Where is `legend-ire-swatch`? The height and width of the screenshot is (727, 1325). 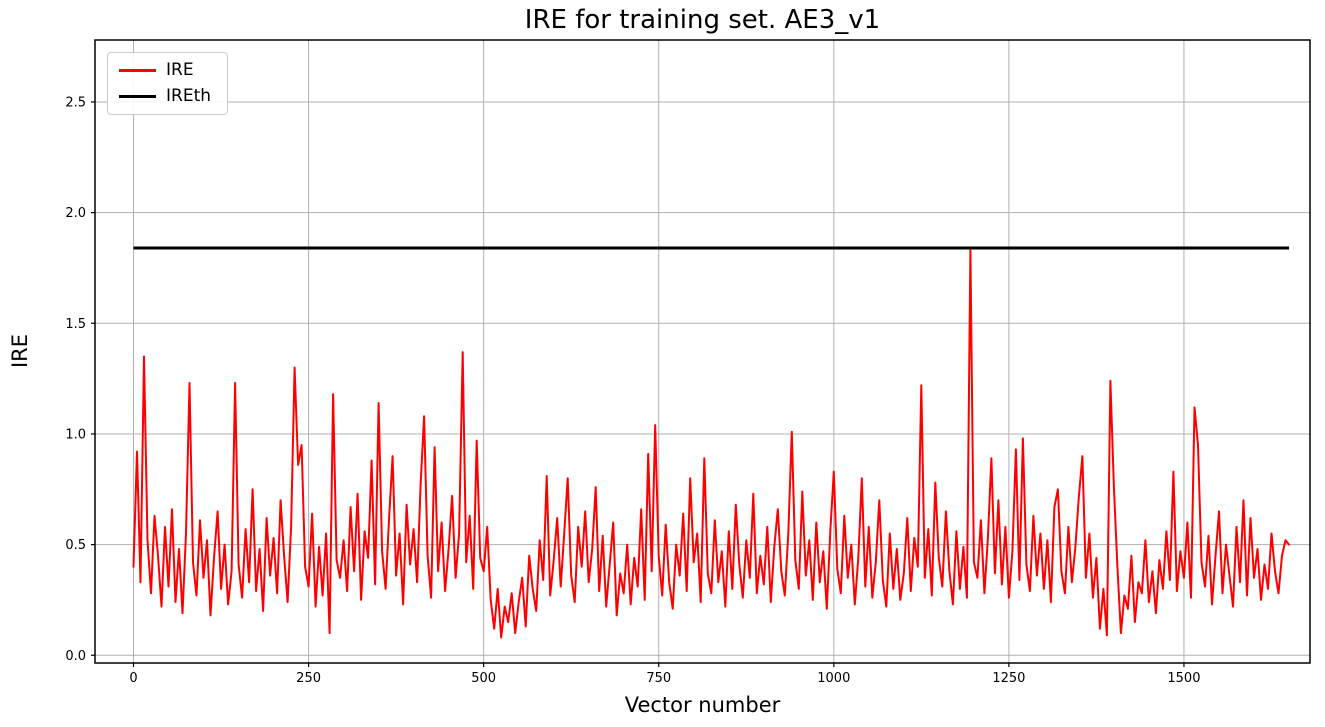 legend-ire-swatch is located at coordinates (137, 70).